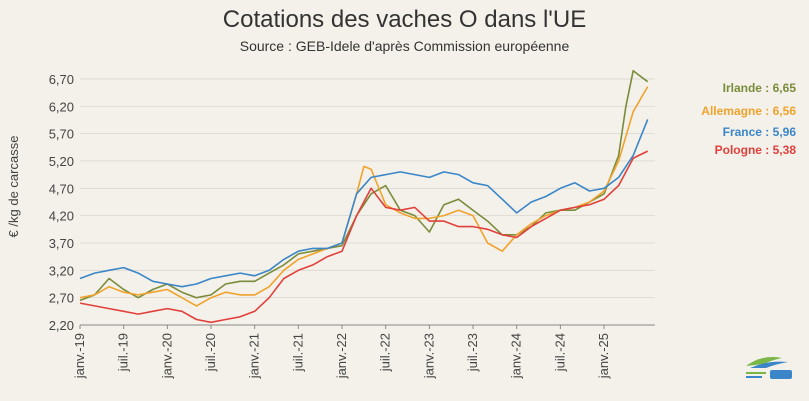 Image resolution: width=809 pixels, height=401 pixels. Describe the element at coordinates (13, 187) in the screenshot. I see `y-axis-label: € /kg de carcasse` at that location.